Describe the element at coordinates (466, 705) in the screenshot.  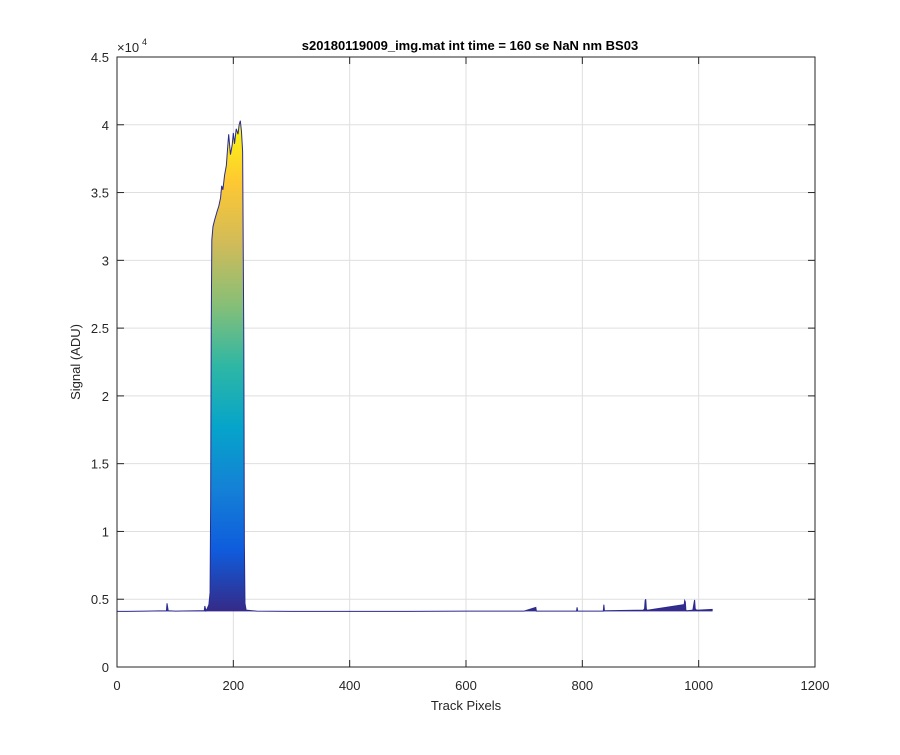
I see `x-axis-label: Track Pixels` at that location.